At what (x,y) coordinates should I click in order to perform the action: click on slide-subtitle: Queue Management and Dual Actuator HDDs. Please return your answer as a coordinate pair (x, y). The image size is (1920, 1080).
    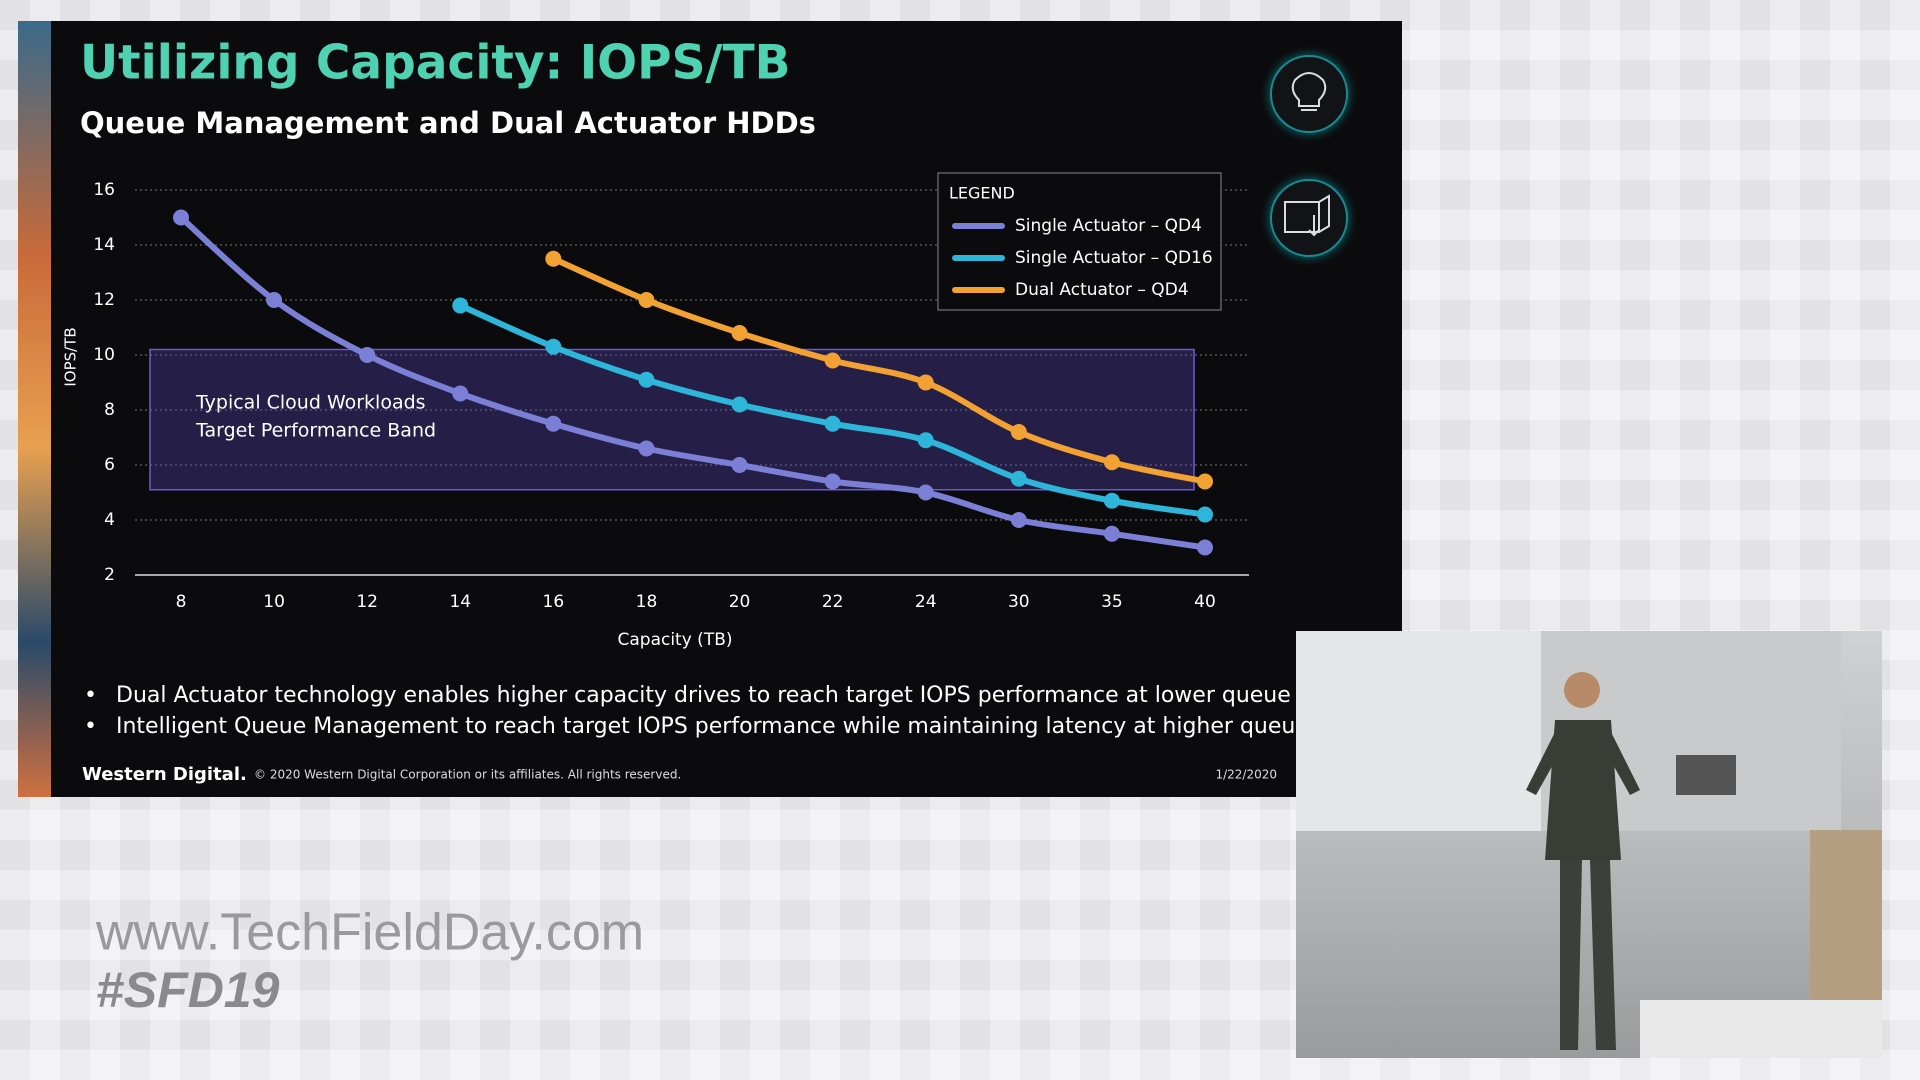
    Looking at the image, I should click on (448, 123).